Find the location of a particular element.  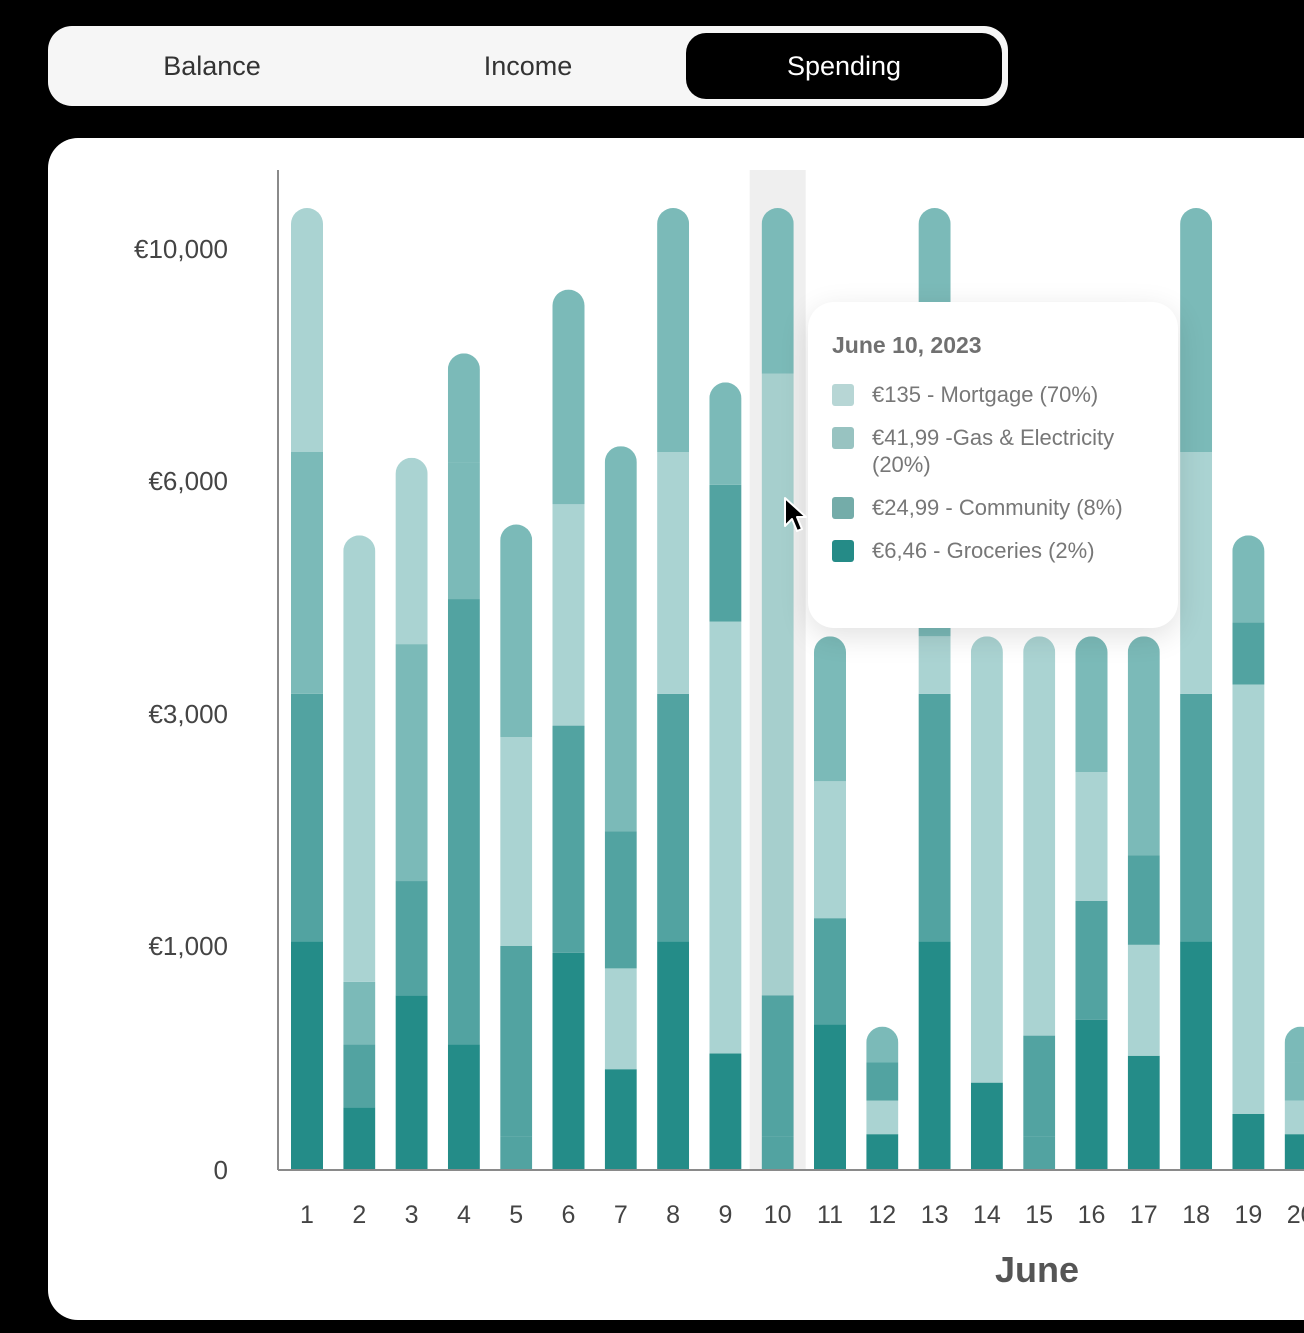

x-tick-label: 19 is located at coordinates (1248, 1215).